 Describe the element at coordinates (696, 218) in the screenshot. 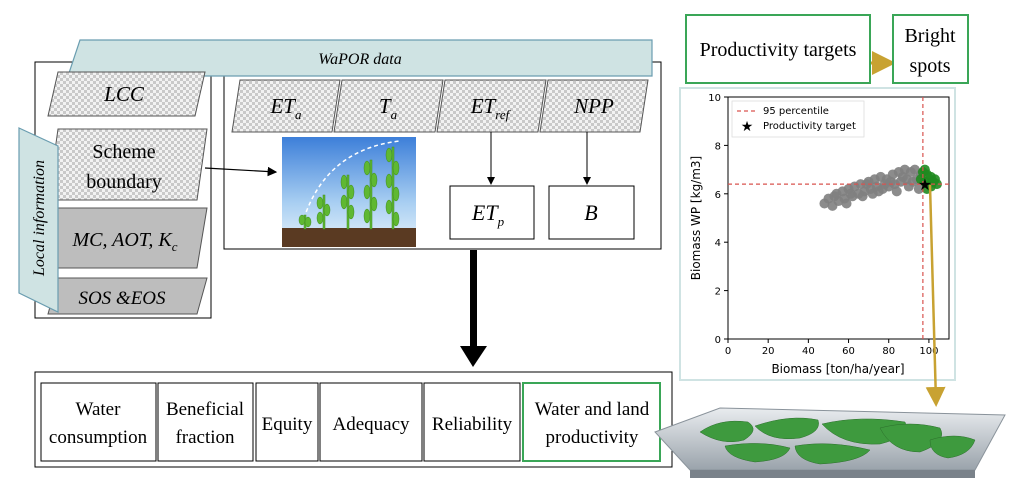

I see `y-axis-label: Biomass WP [kg/m3]` at that location.